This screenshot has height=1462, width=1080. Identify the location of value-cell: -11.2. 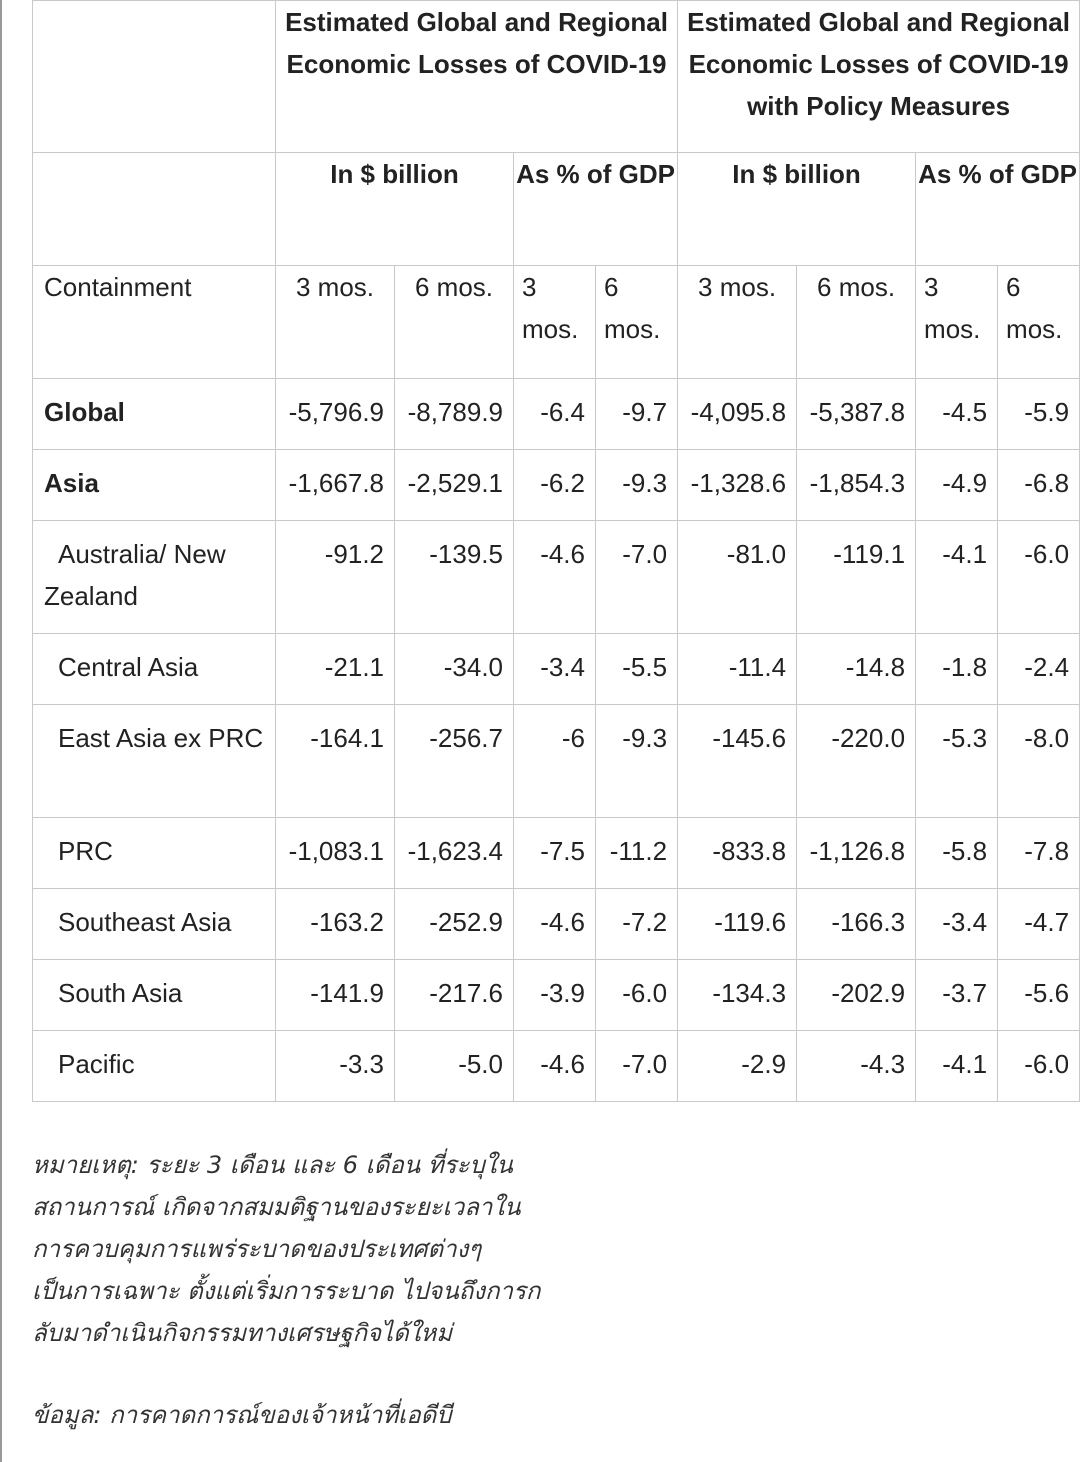
(636, 853).